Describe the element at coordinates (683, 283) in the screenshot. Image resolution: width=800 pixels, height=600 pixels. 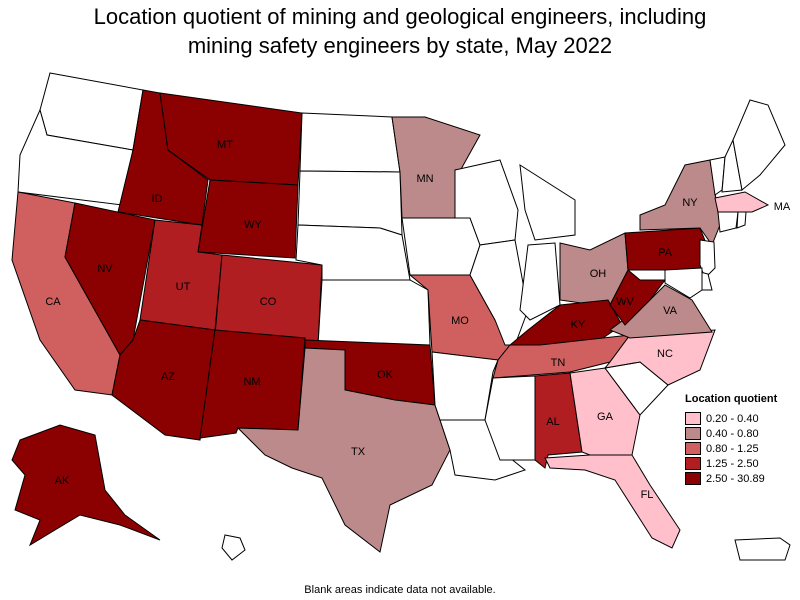
I see `state-md` at that location.